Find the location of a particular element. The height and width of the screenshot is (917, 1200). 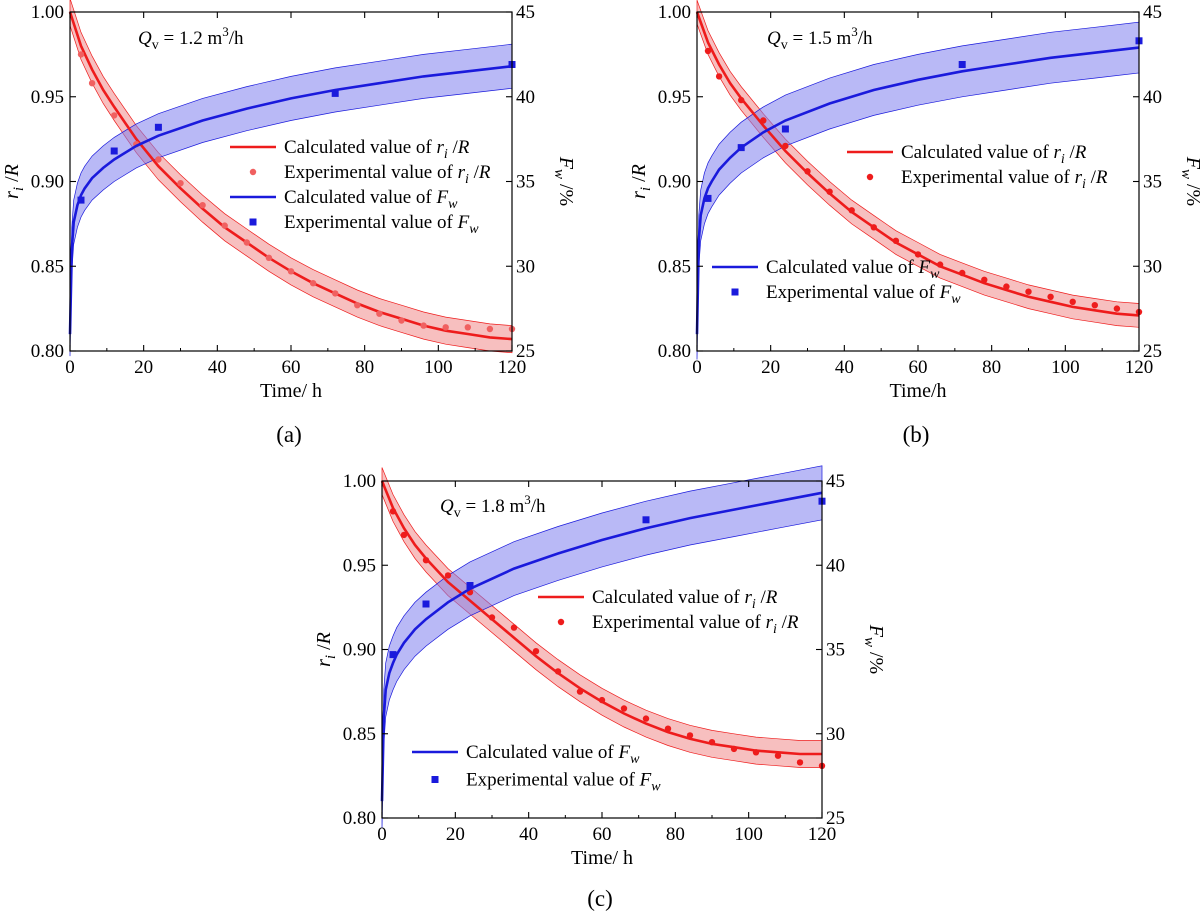

y-right-axis-label: Fw /% is located at coordinates (1189, 181).